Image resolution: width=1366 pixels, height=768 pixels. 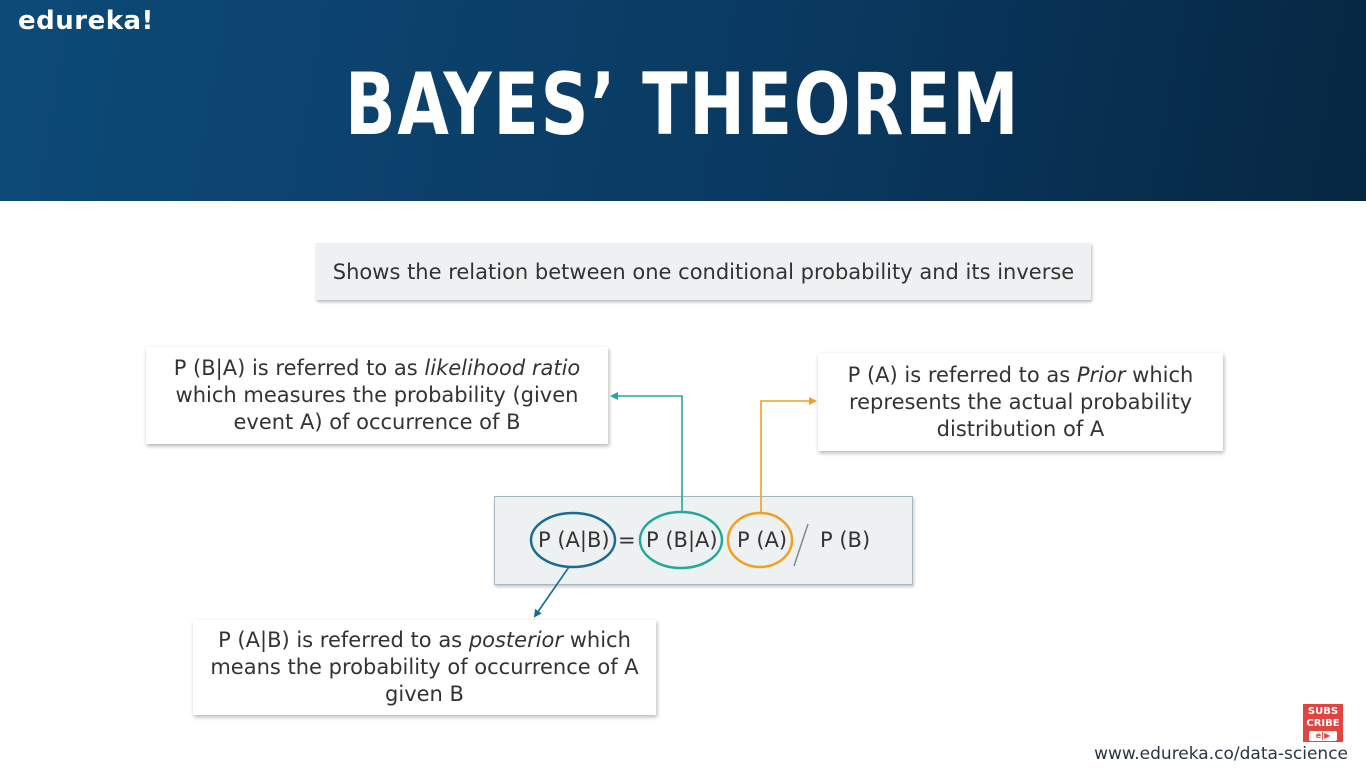 I want to click on subscribe-label-2: CRIBE, so click(x=1323, y=723).